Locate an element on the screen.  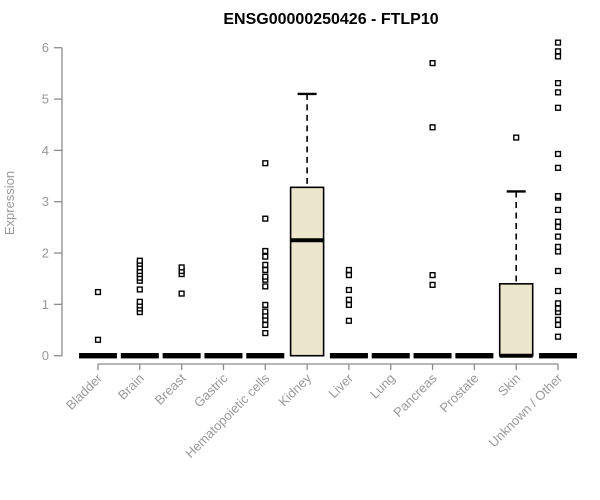
y-axis-title: Expression is located at coordinates (9, 203).